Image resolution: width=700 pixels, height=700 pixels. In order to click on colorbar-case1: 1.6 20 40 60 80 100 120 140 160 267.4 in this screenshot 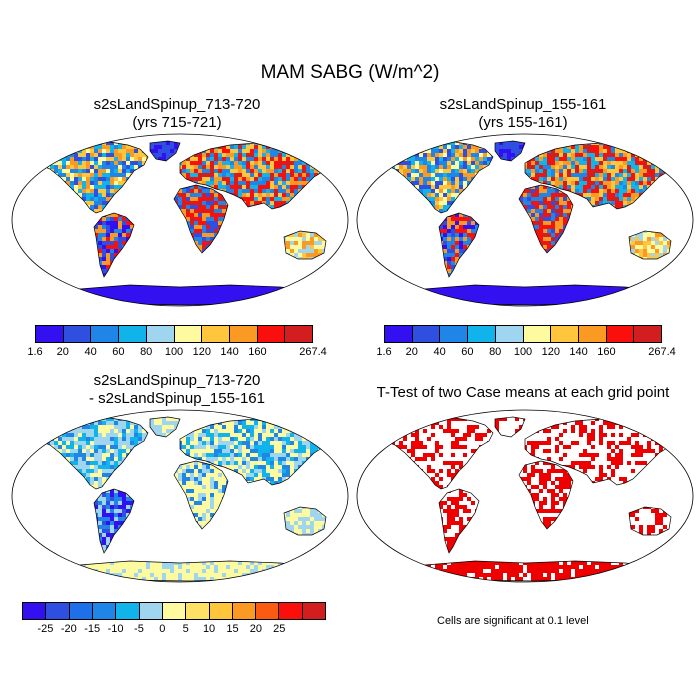, I will do `click(174, 345)`.